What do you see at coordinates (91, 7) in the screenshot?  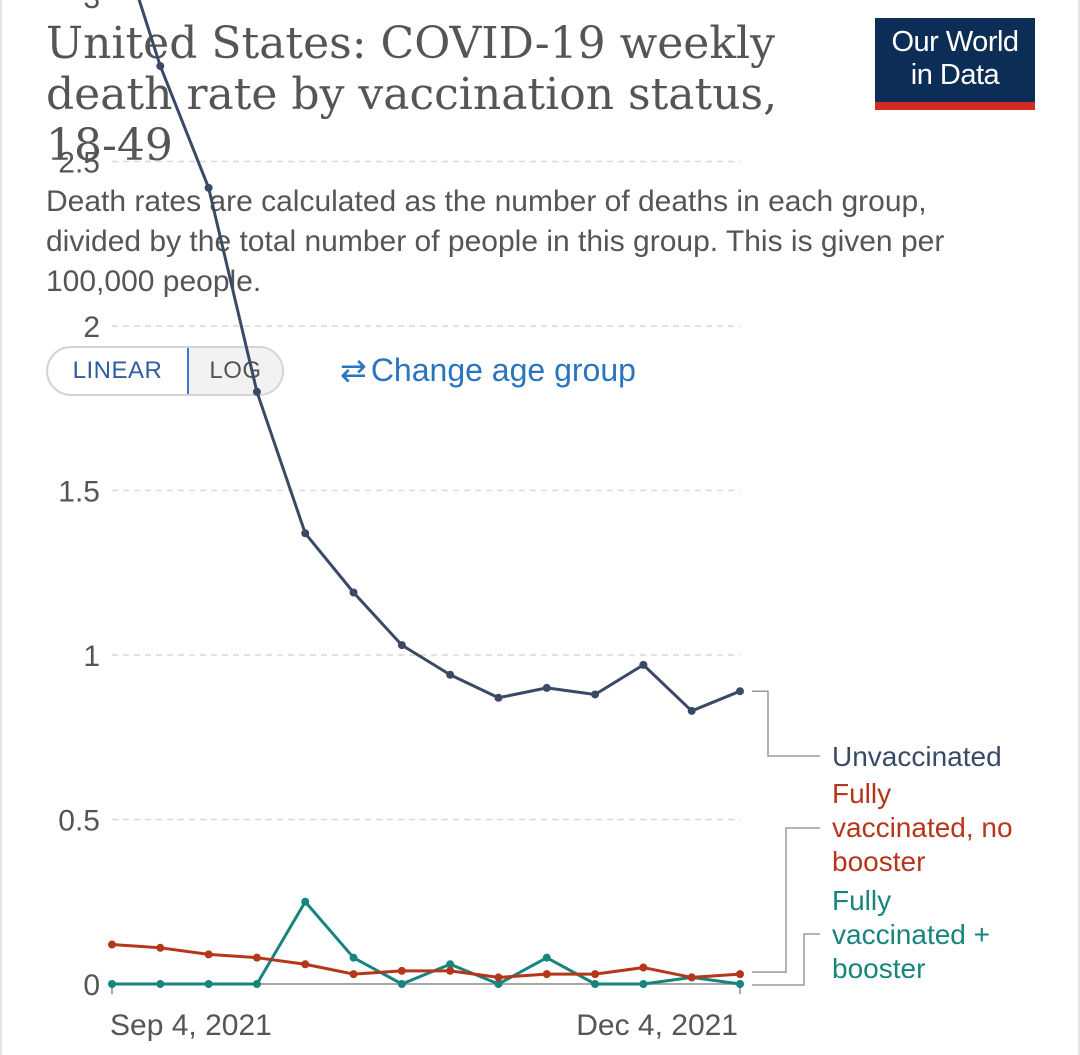 I see `y-tick-label: 3` at bounding box center [91, 7].